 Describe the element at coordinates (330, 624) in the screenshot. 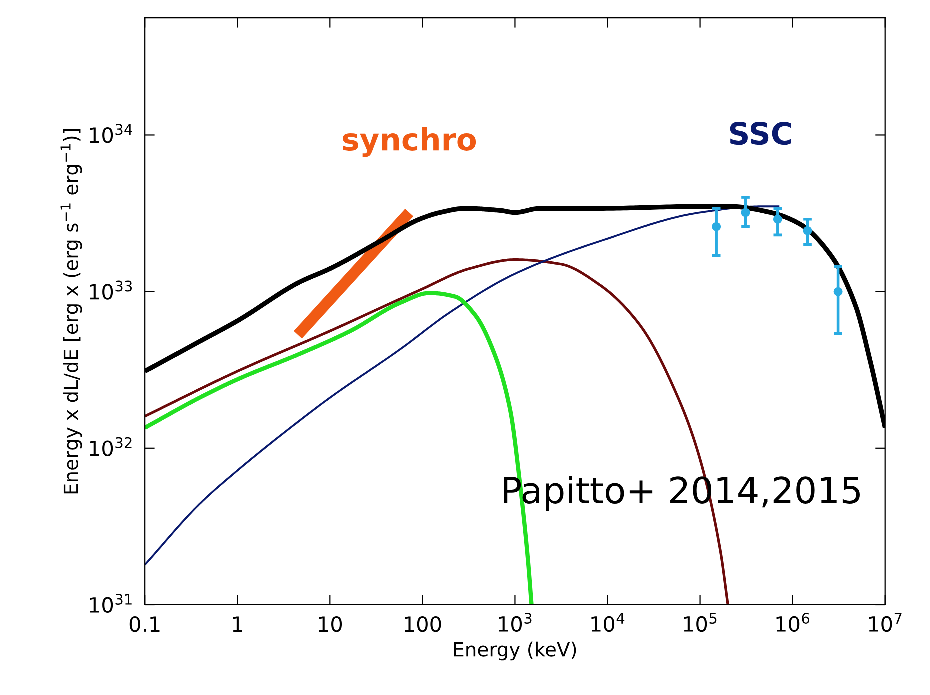

I see `x-tick-label: 10` at that location.